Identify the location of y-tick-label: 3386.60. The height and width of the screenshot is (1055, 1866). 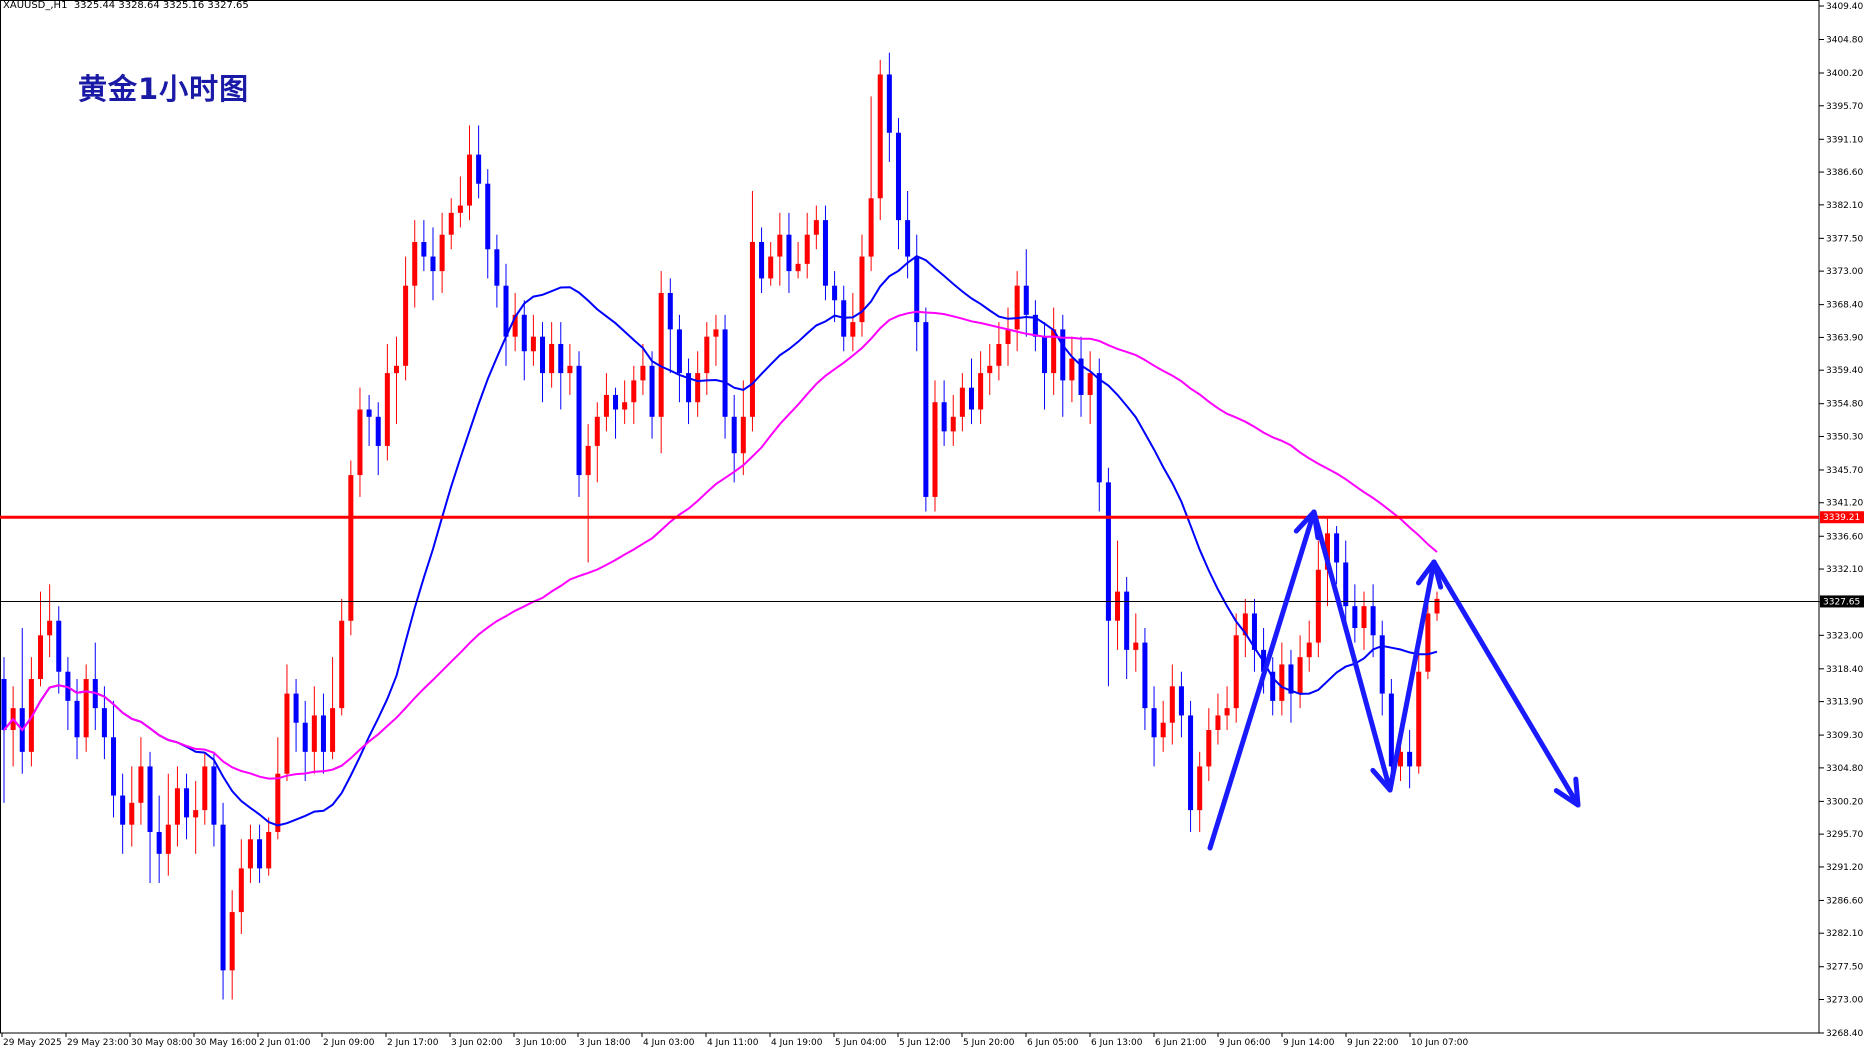
(1844, 173).